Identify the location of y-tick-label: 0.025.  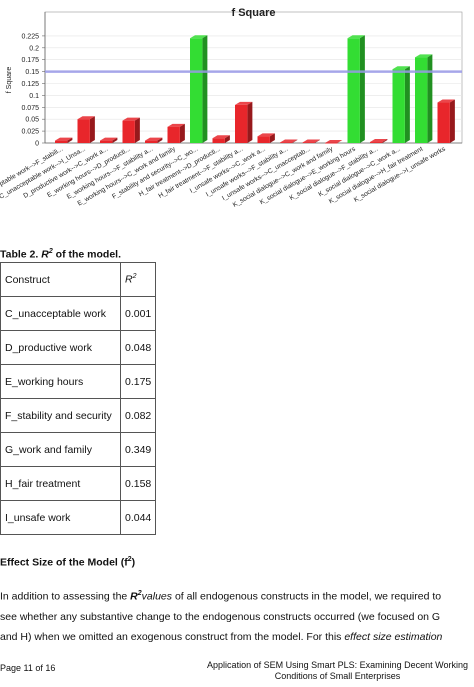
(30, 132).